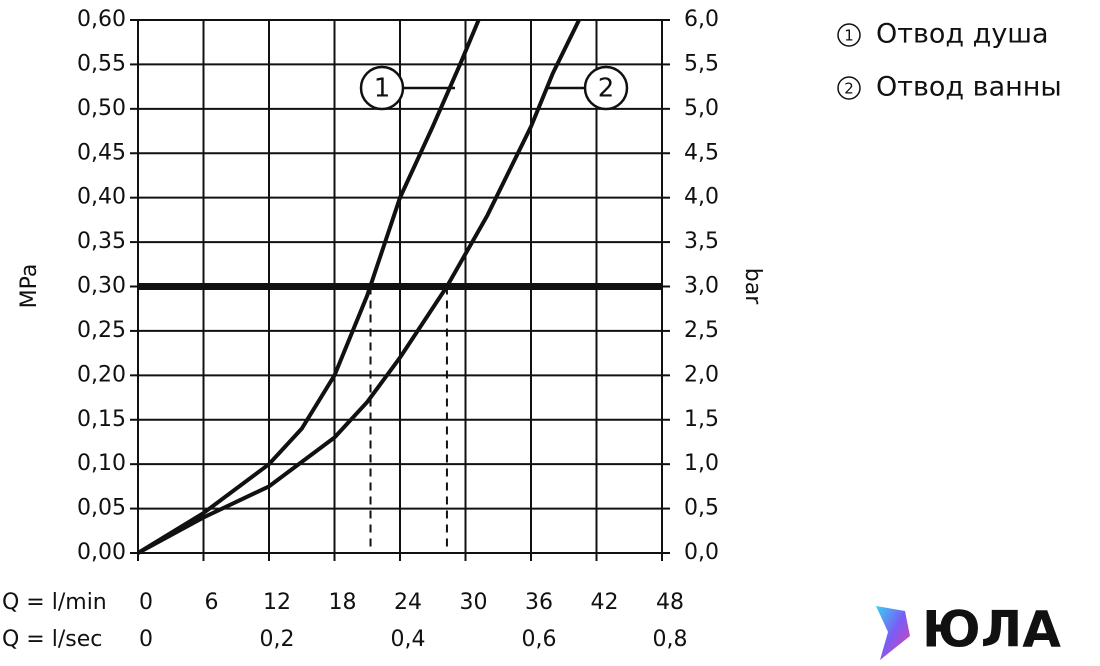 This screenshot has height=666, width=1100. Describe the element at coordinates (701, 330) in the screenshot. I see `y2-tick-label: 2,5` at that location.